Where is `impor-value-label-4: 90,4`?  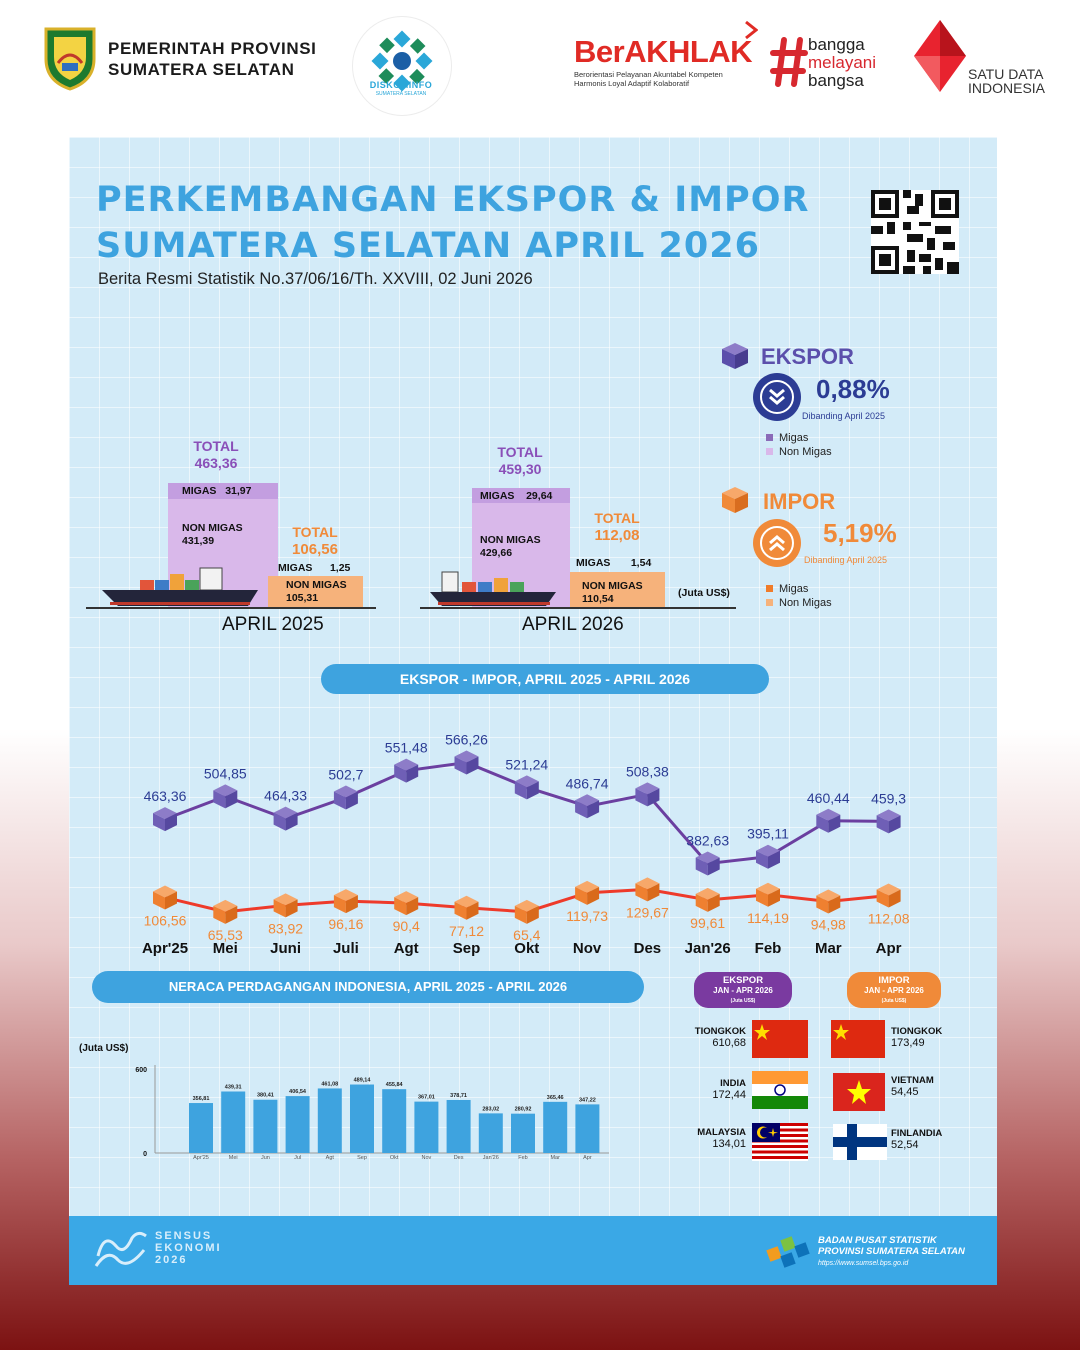 impor-value-label-4: 90,4 is located at coordinates (406, 926).